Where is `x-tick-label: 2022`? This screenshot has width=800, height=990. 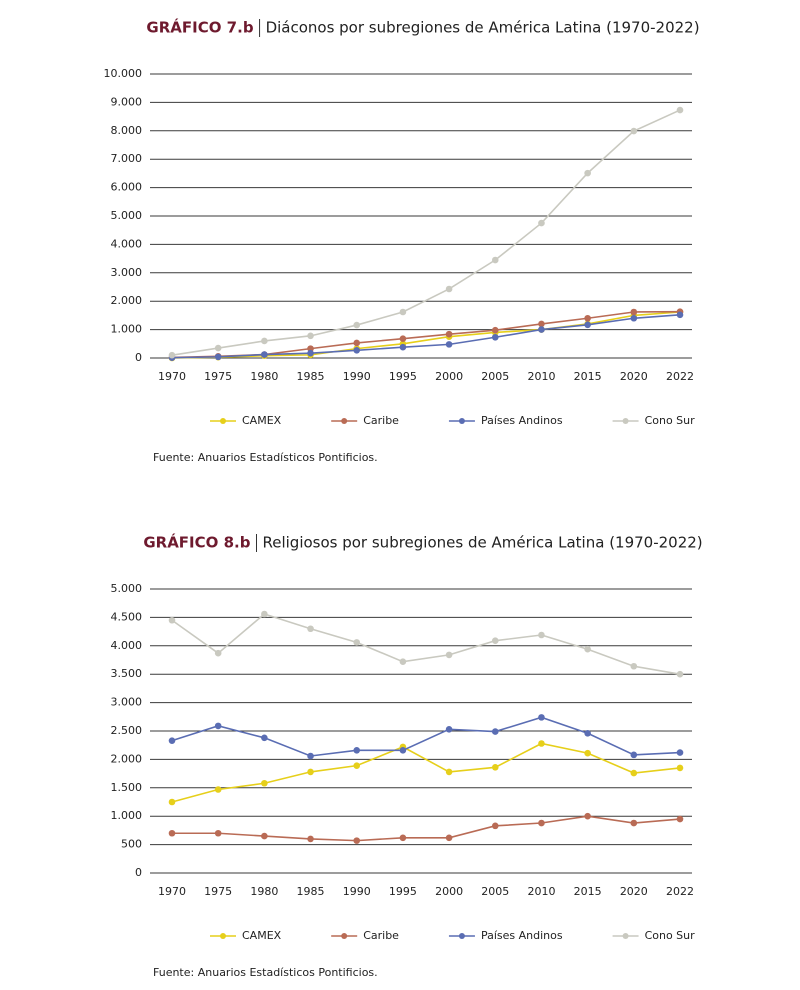 x-tick-label: 2022 is located at coordinates (680, 376).